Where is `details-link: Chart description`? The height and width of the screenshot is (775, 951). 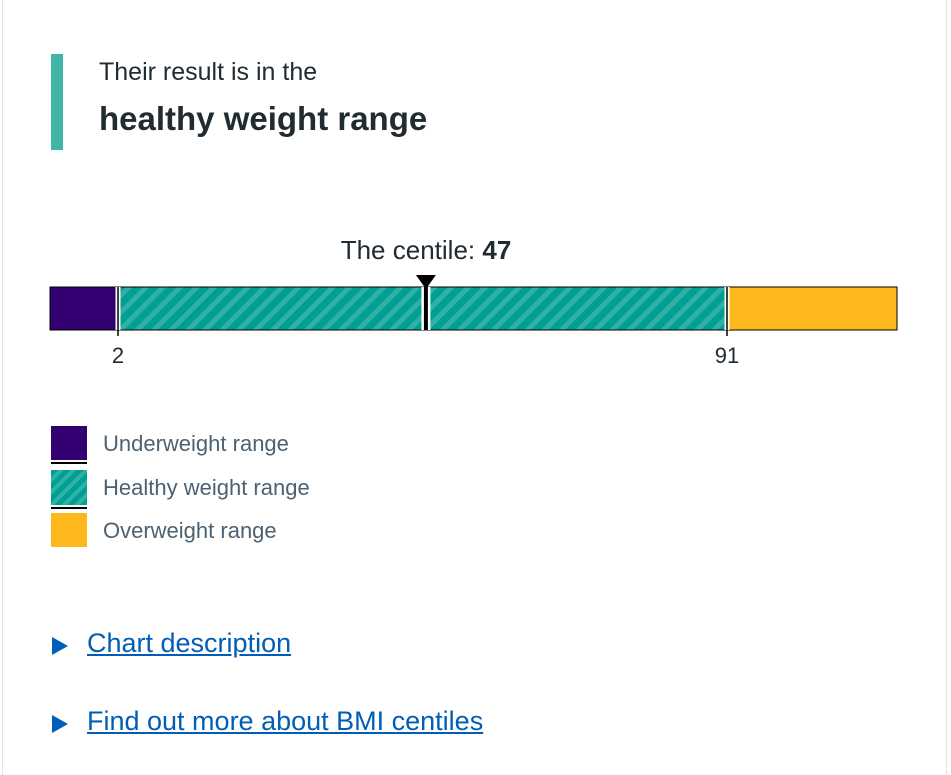 details-link: Chart description is located at coordinates (189, 643).